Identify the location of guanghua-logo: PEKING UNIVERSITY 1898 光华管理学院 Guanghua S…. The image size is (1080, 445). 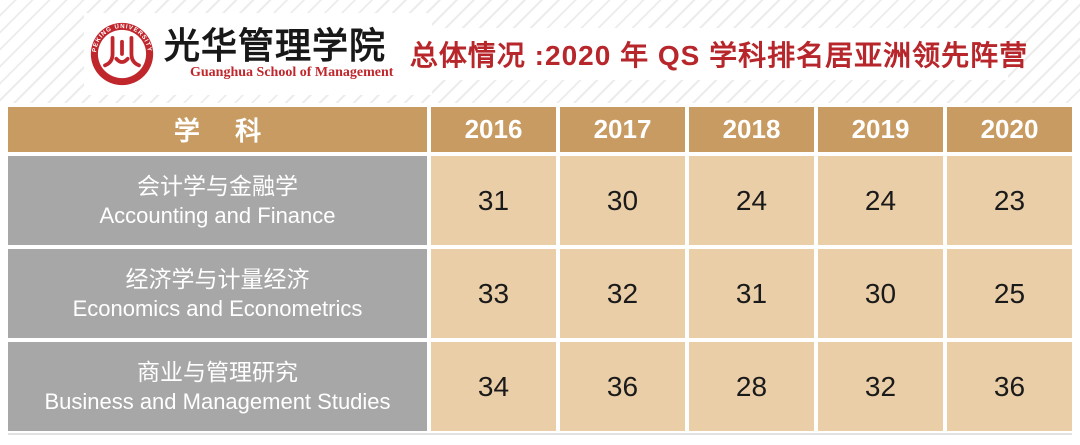
(258, 54).